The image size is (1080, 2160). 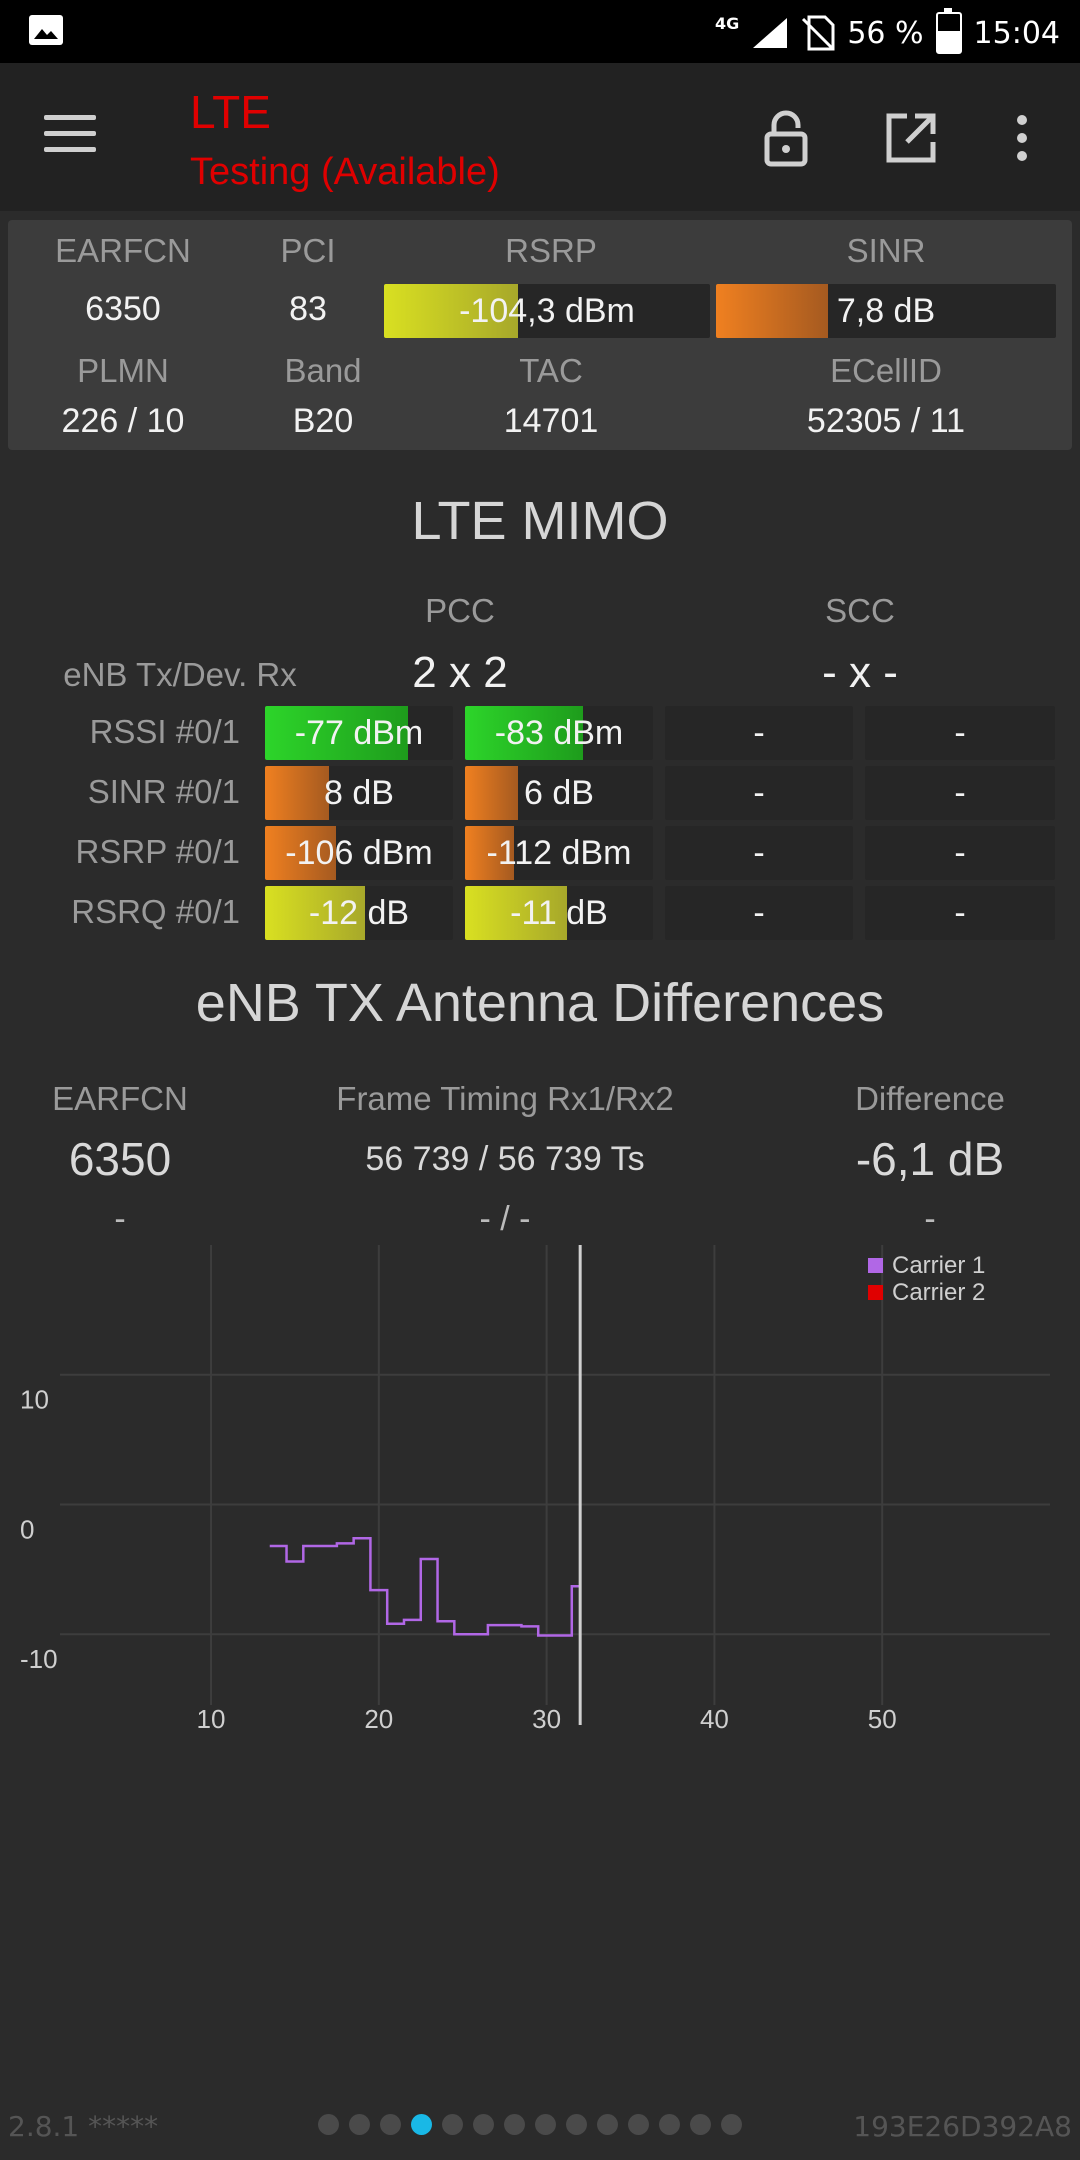 I want to click on battery-icon, so click(x=948, y=31).